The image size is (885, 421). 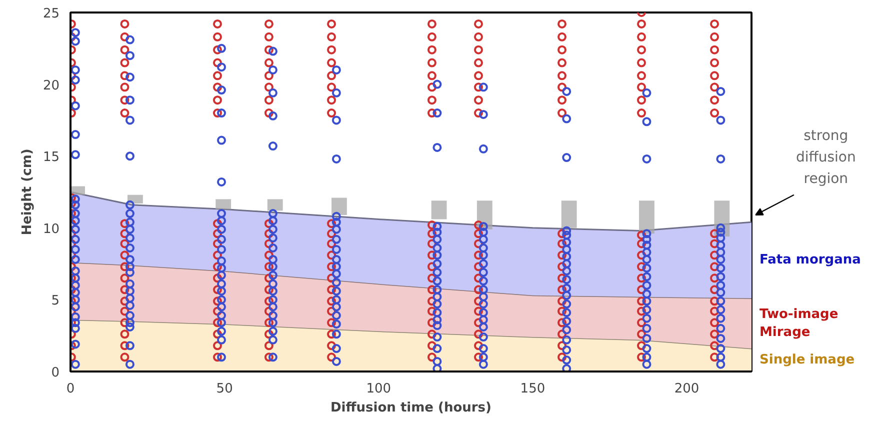 What do you see at coordinates (55, 301) in the screenshot?
I see `y-tick-label: 5` at bounding box center [55, 301].